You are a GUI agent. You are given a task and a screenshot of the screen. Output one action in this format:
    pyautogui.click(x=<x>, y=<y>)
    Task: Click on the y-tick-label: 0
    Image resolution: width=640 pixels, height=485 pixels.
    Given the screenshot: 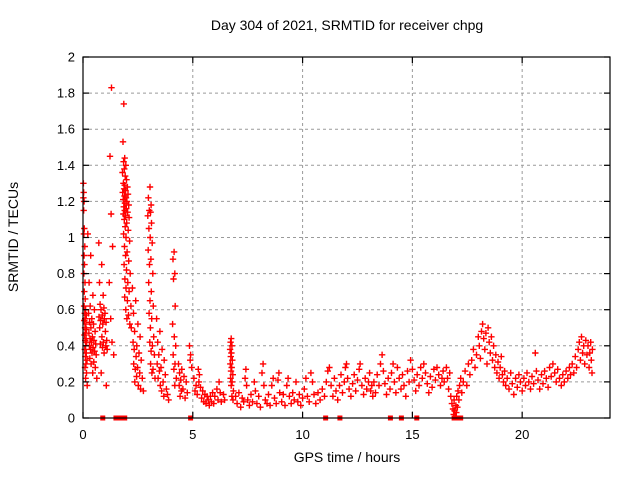 What is the action you would take?
    pyautogui.click(x=71, y=418)
    